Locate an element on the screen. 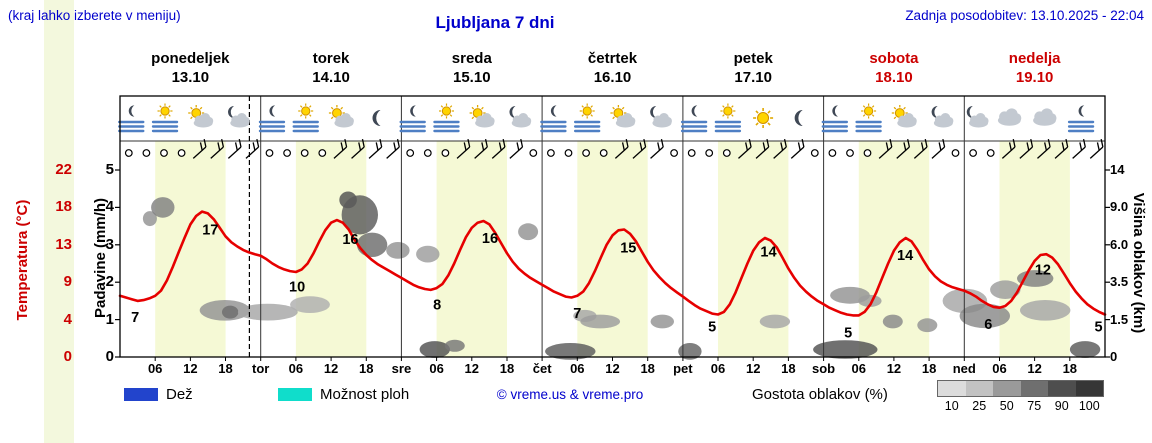  temperature-tick: 0 is located at coordinates (67, 356).